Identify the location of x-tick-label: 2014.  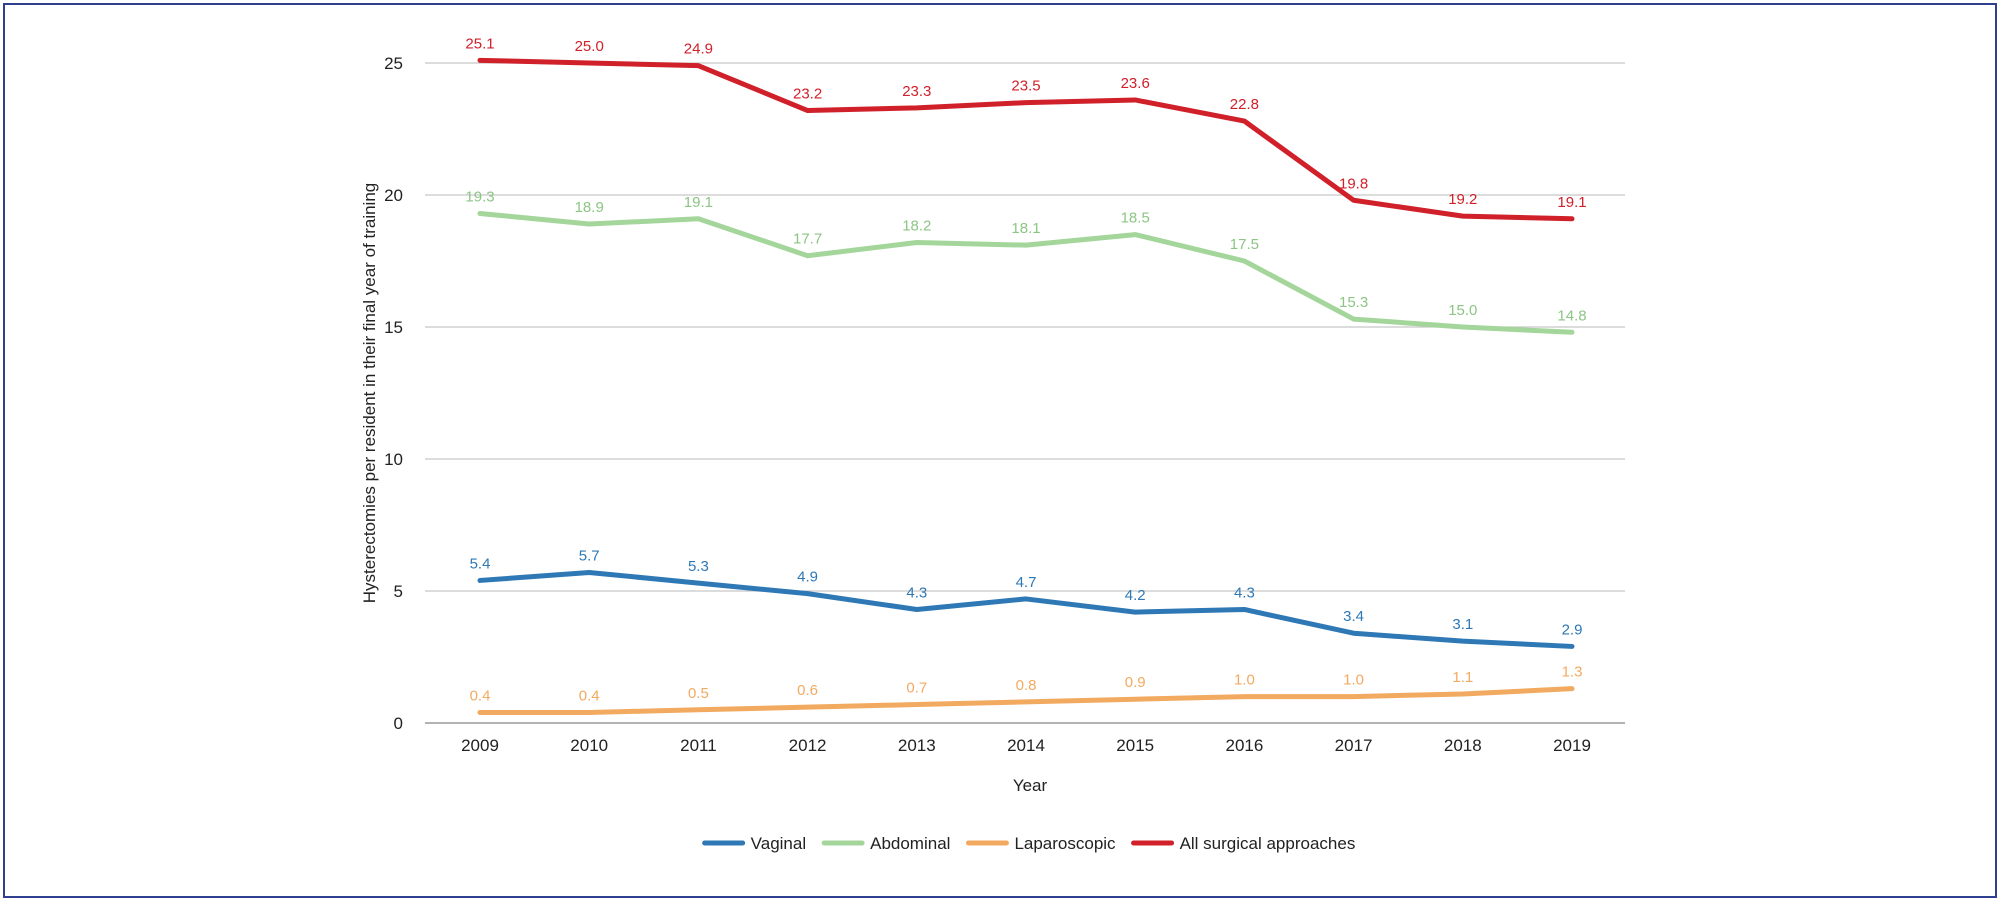
(1026, 745).